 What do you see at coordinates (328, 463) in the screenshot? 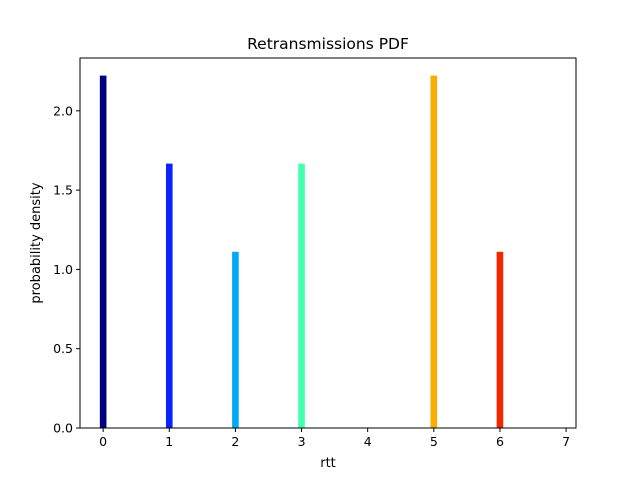
I see `x-axis-label: rtt` at bounding box center [328, 463].